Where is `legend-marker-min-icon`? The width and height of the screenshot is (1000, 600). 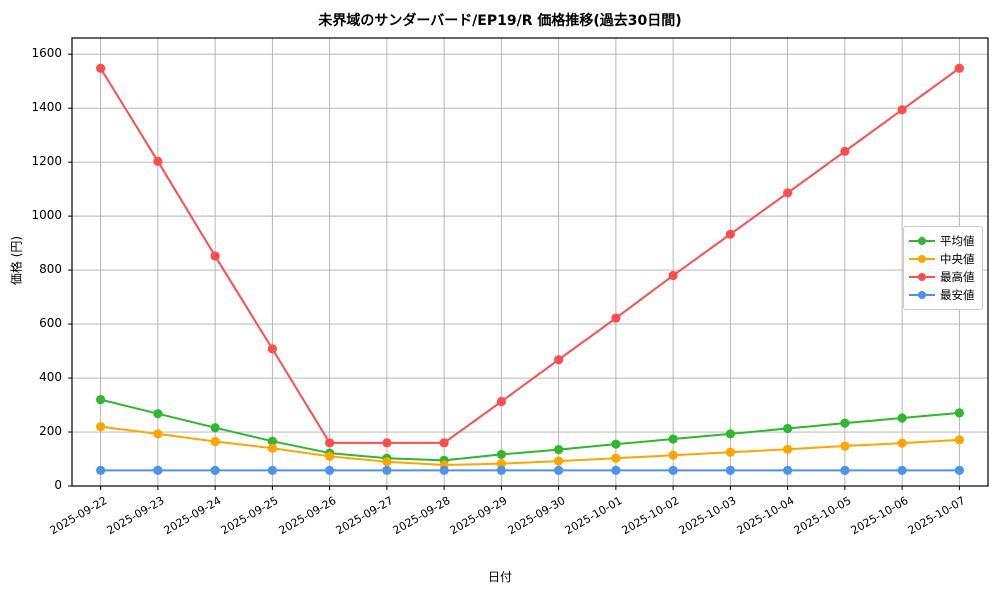 legend-marker-min-icon is located at coordinates (922, 295).